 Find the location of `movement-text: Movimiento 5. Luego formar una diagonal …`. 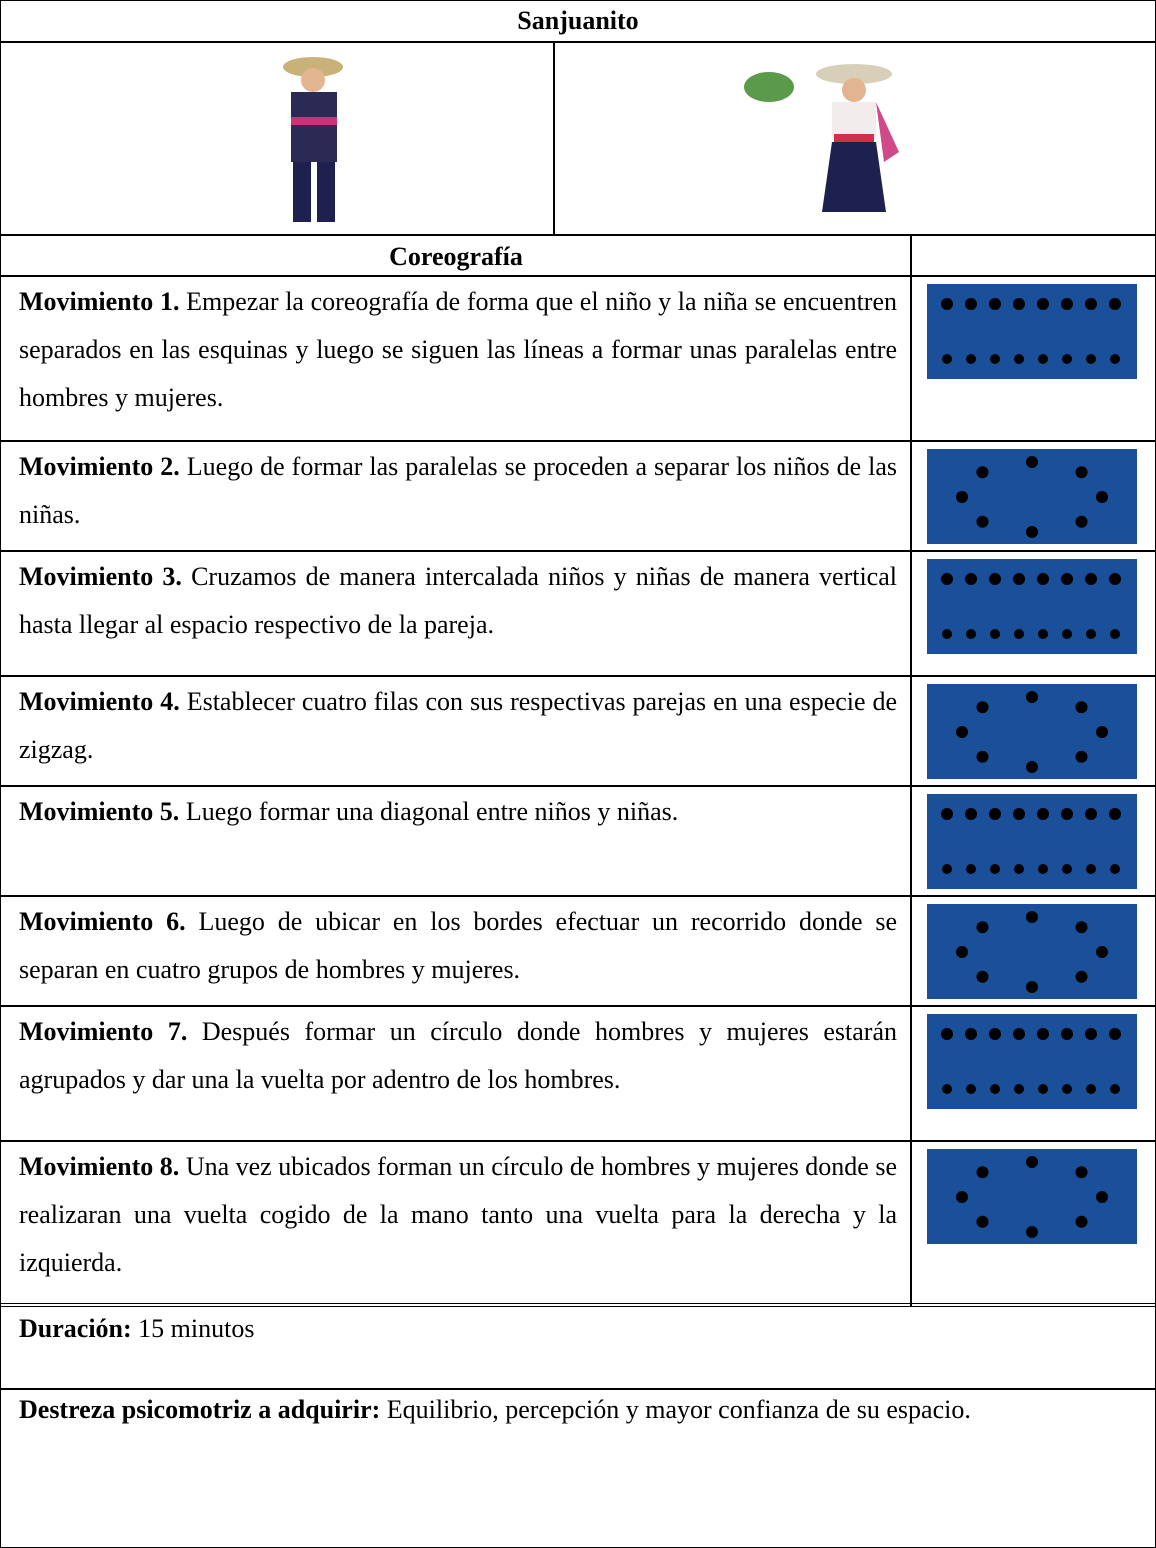

movement-text: Movimiento 5. Luego formar una diagonal … is located at coordinates (458, 812).